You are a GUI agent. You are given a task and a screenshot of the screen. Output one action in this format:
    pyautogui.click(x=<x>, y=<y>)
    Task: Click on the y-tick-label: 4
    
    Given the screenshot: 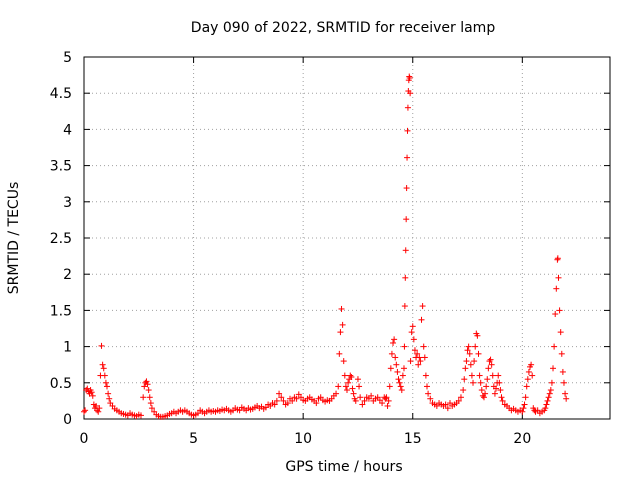 What is the action you would take?
    pyautogui.click(x=67, y=130)
    